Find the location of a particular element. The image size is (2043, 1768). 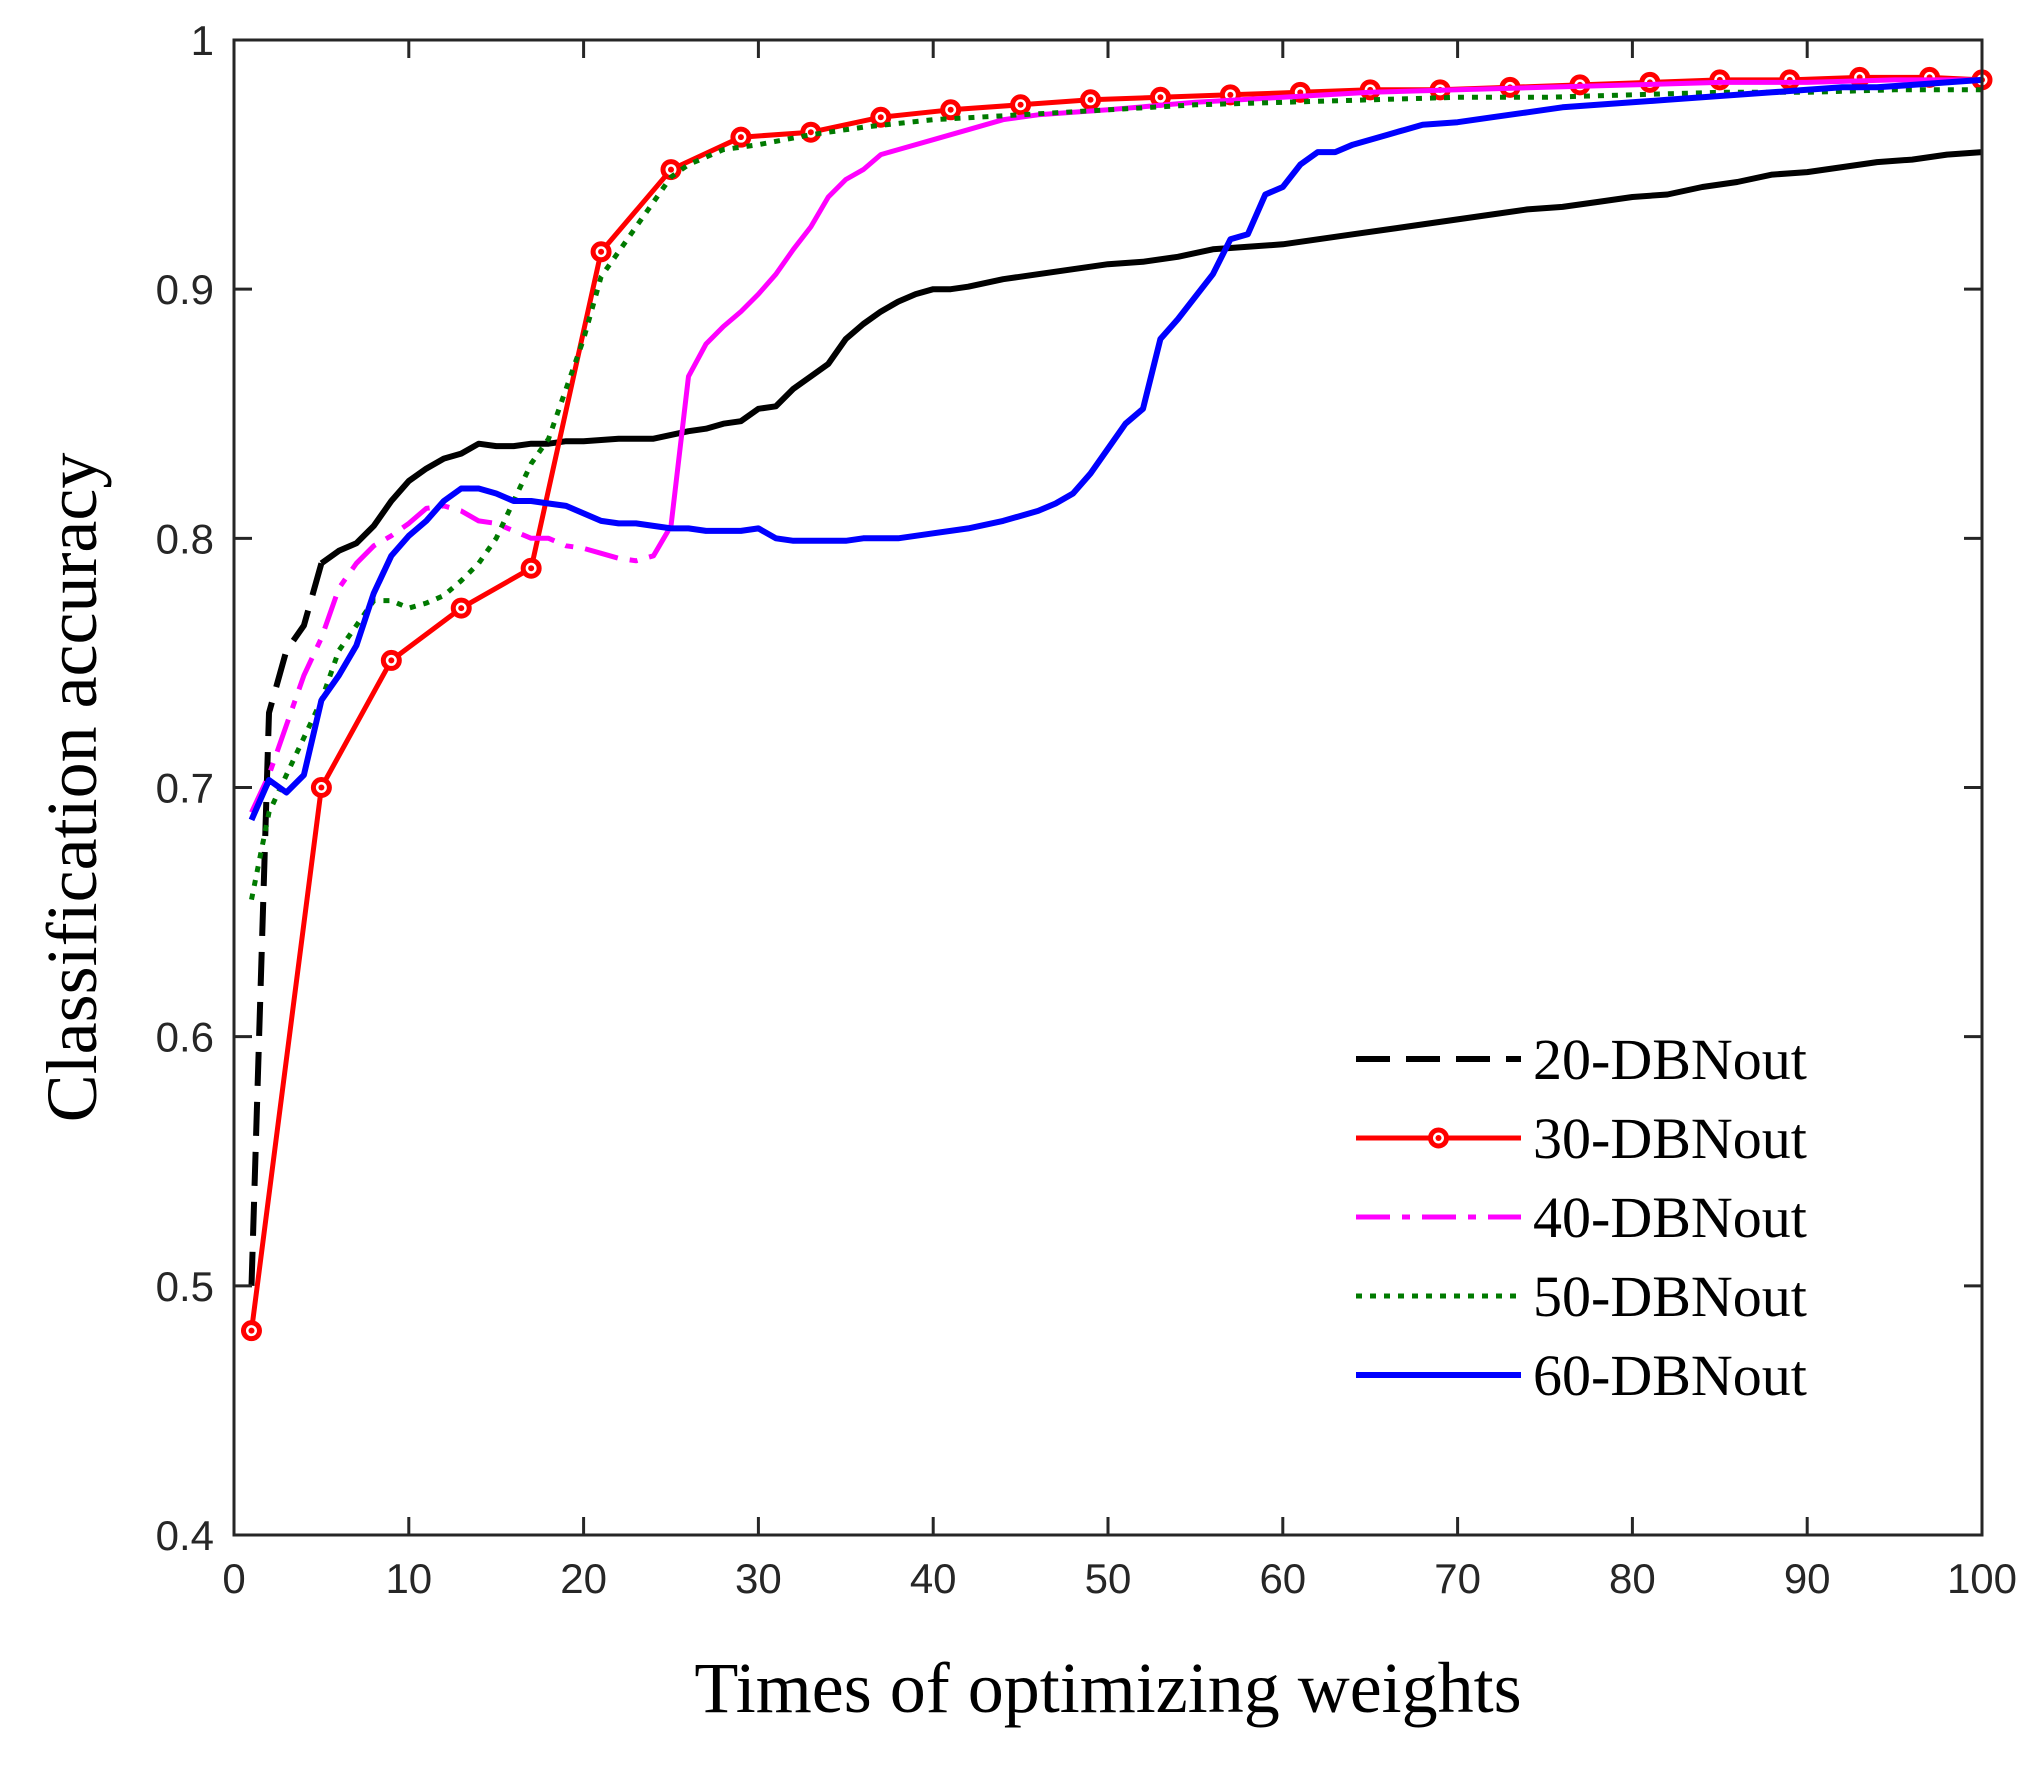

legend-label-50-dbnout: 50-DBNout is located at coordinates (1670, 1296).